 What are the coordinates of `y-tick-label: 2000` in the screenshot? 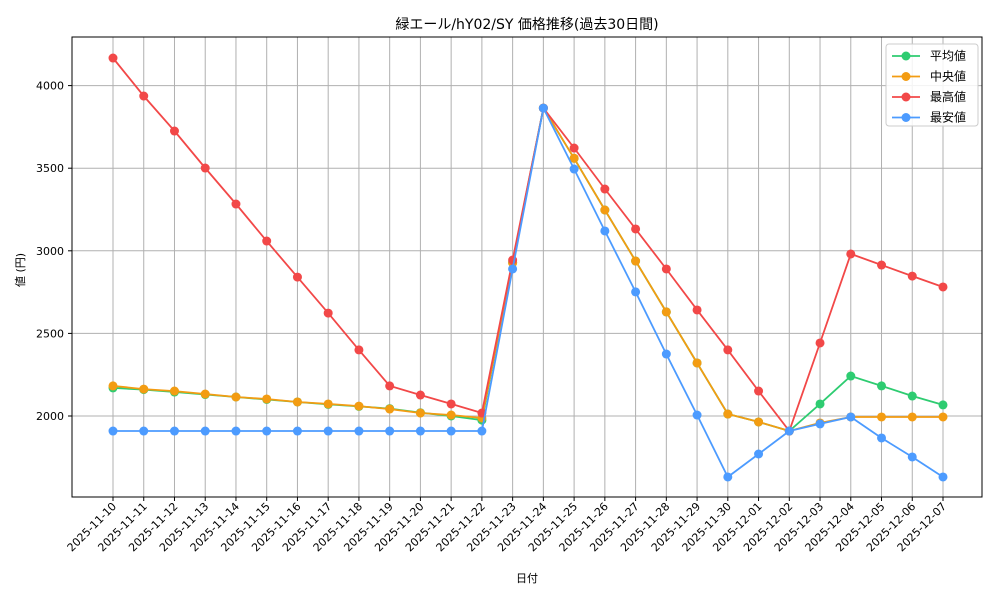 It's located at (50, 416).